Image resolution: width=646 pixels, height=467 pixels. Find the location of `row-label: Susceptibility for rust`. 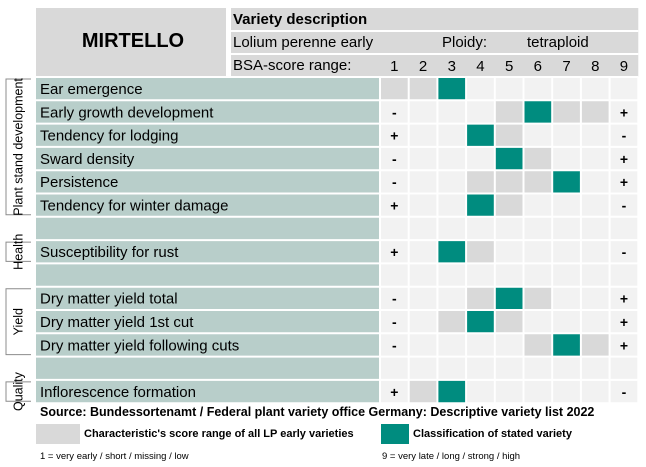

row-label: Susceptibility for rust is located at coordinates (109, 252).